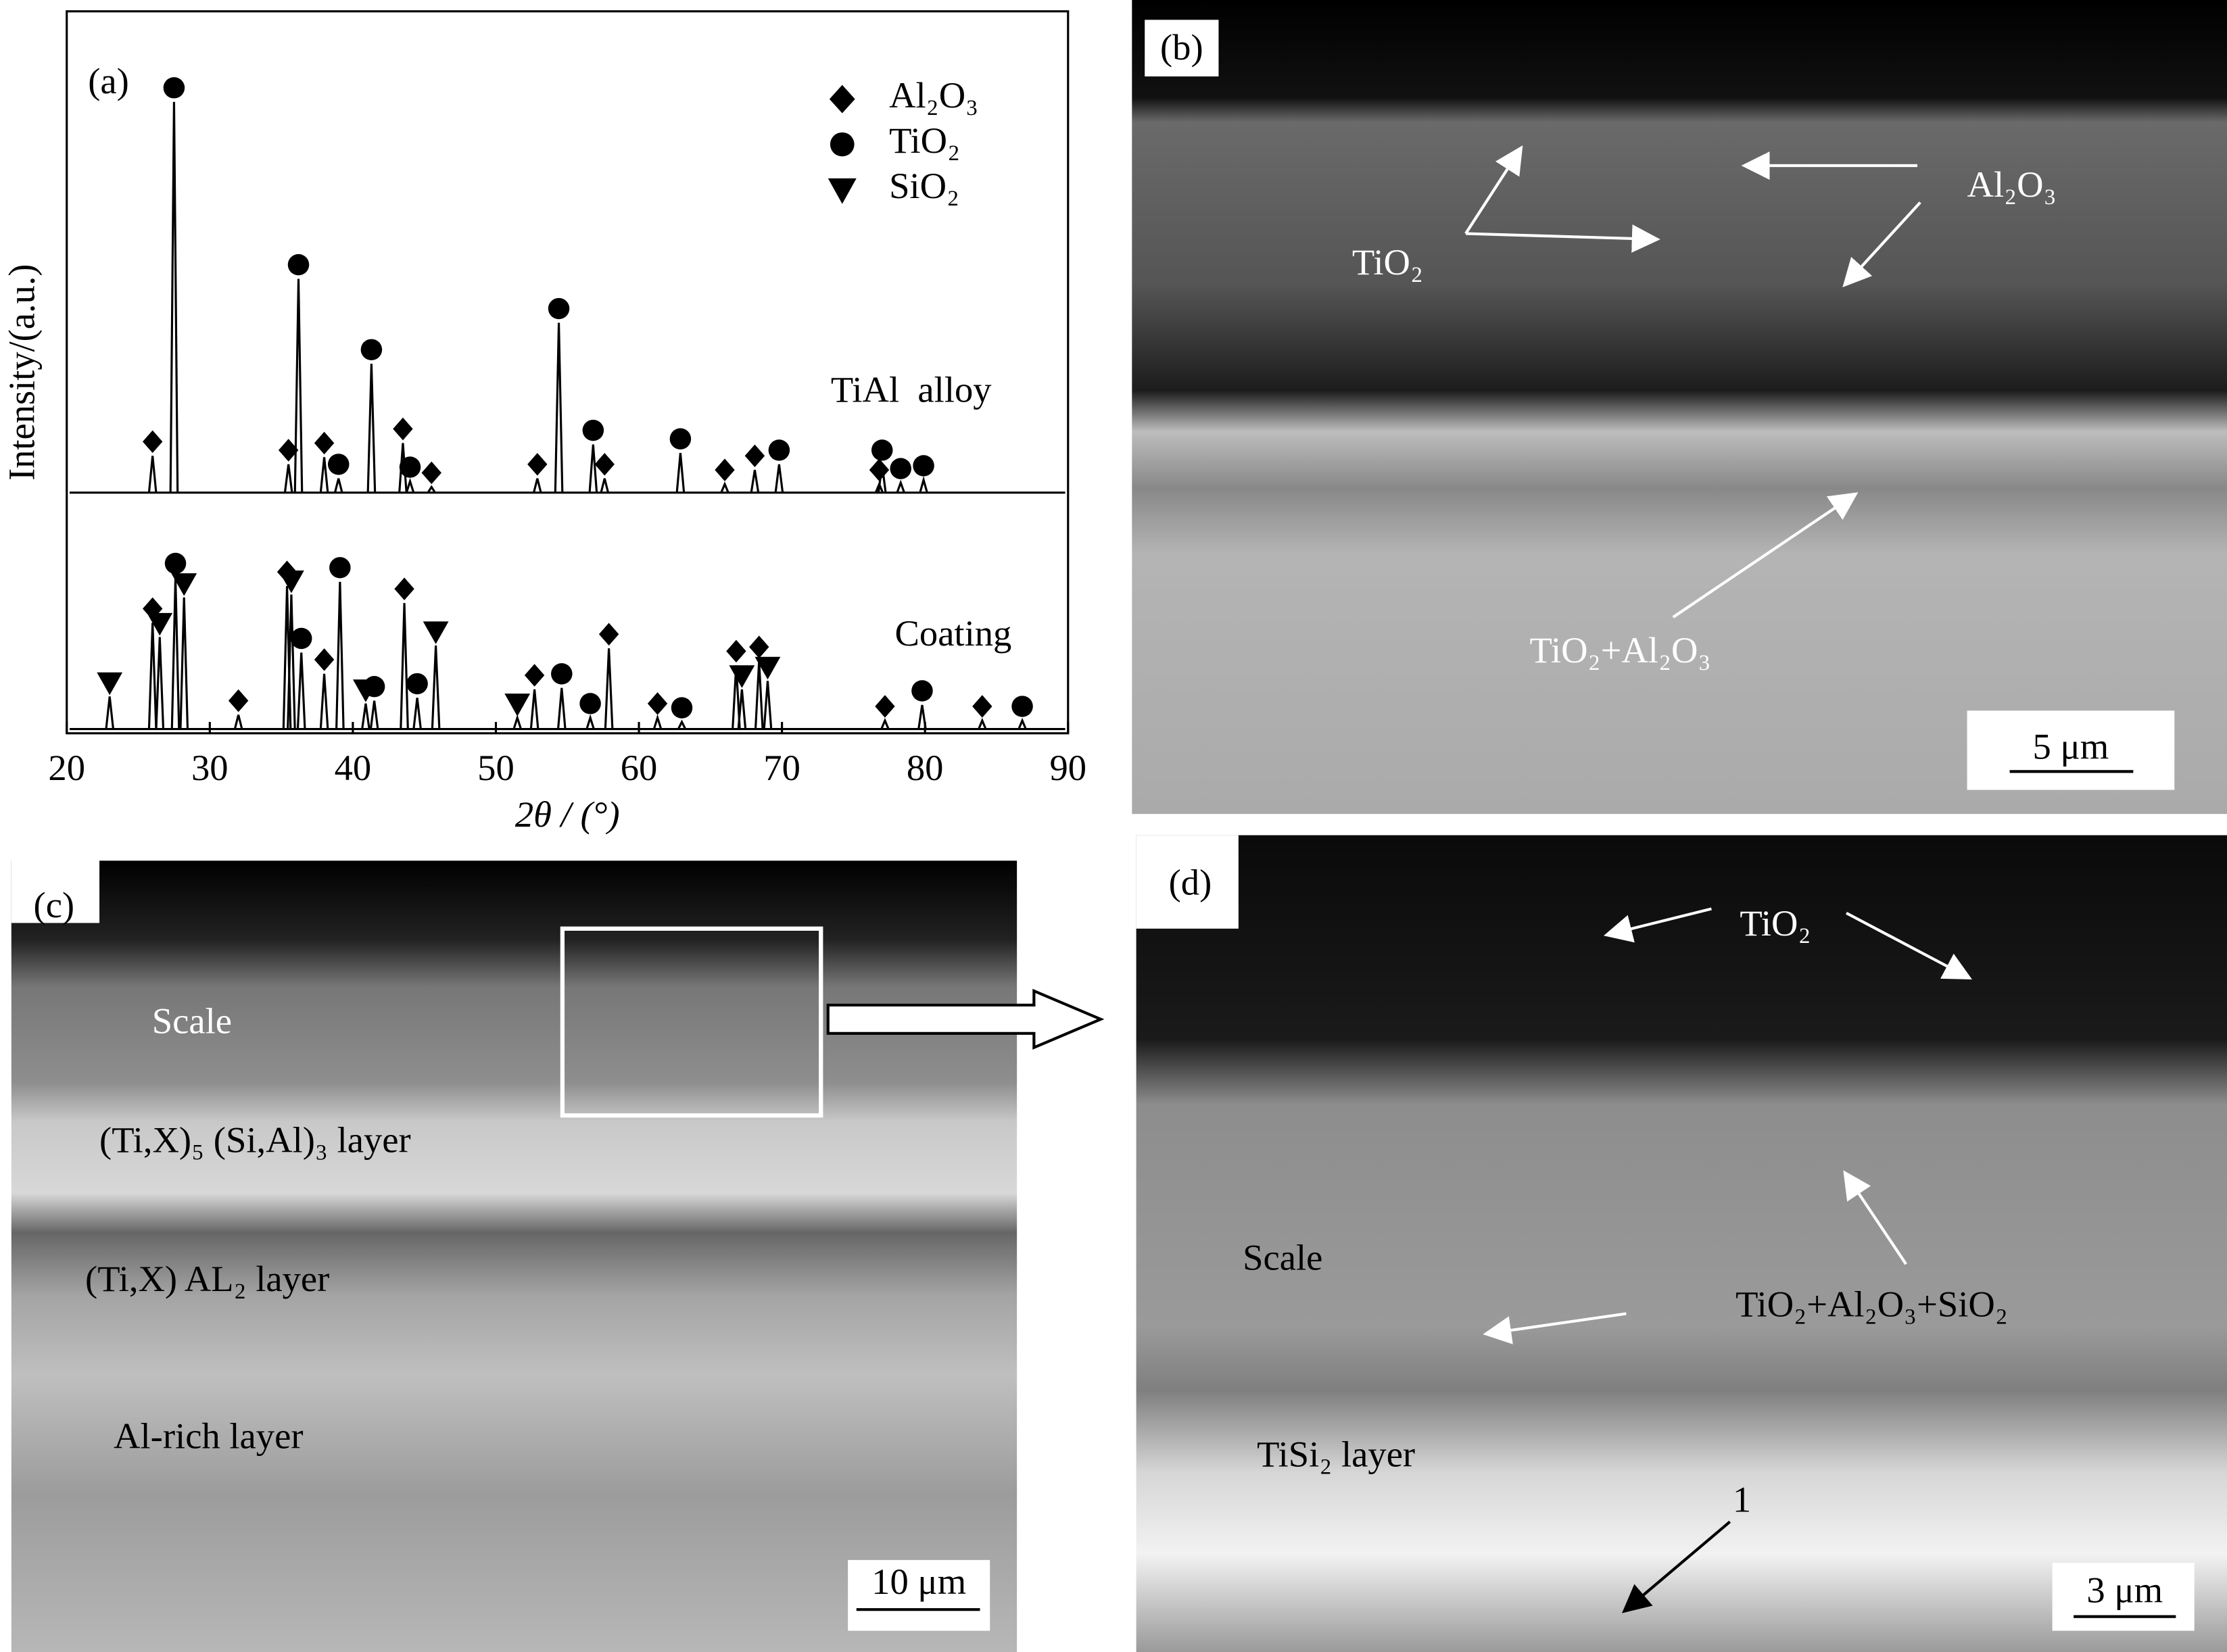 Image resolution: width=2227 pixels, height=1652 pixels. What do you see at coordinates (933, 95) in the screenshot?
I see `legend-label: Al₂O₃` at bounding box center [933, 95].